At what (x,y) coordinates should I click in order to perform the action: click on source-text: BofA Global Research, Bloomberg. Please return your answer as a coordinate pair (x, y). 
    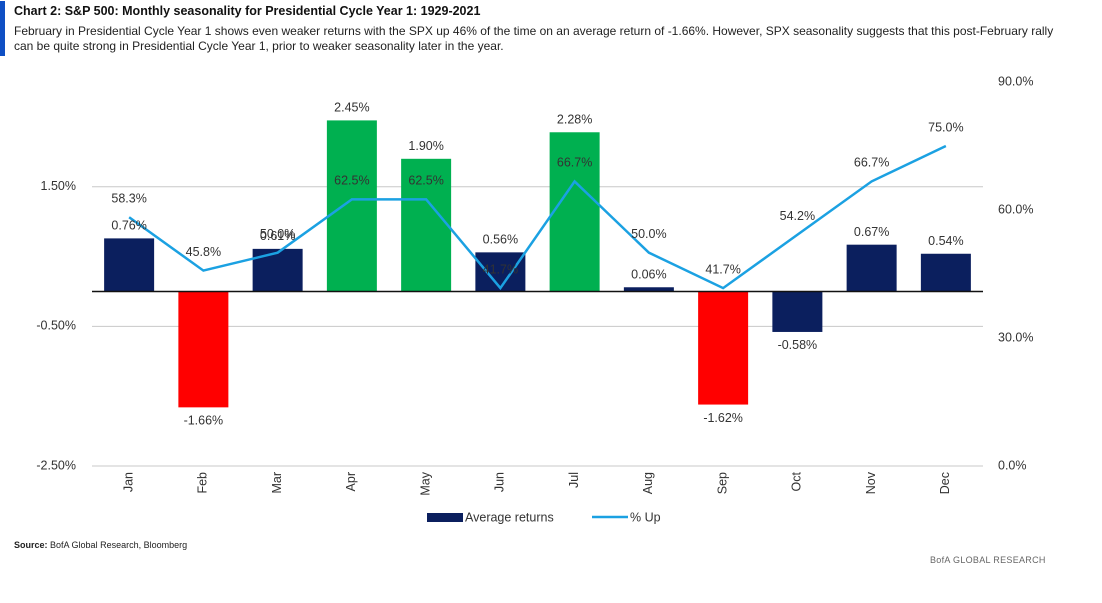
    Looking at the image, I should click on (119, 545).